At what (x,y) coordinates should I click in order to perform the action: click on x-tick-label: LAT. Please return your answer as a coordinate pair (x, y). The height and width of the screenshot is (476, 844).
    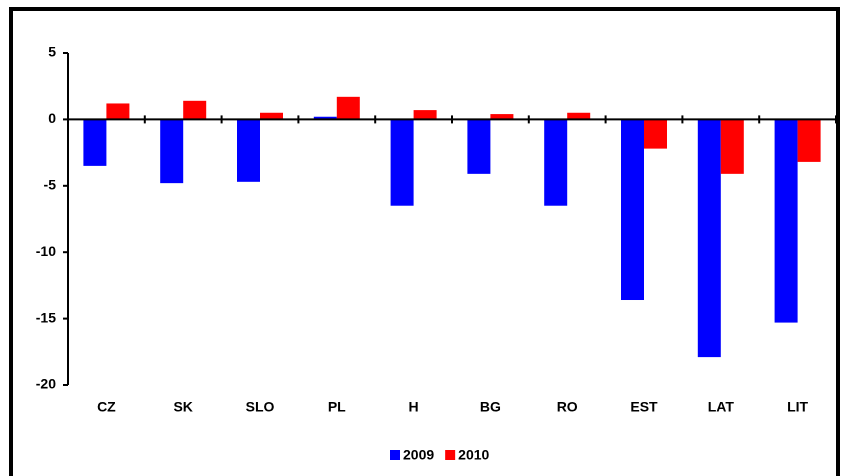
    Looking at the image, I should click on (721, 407).